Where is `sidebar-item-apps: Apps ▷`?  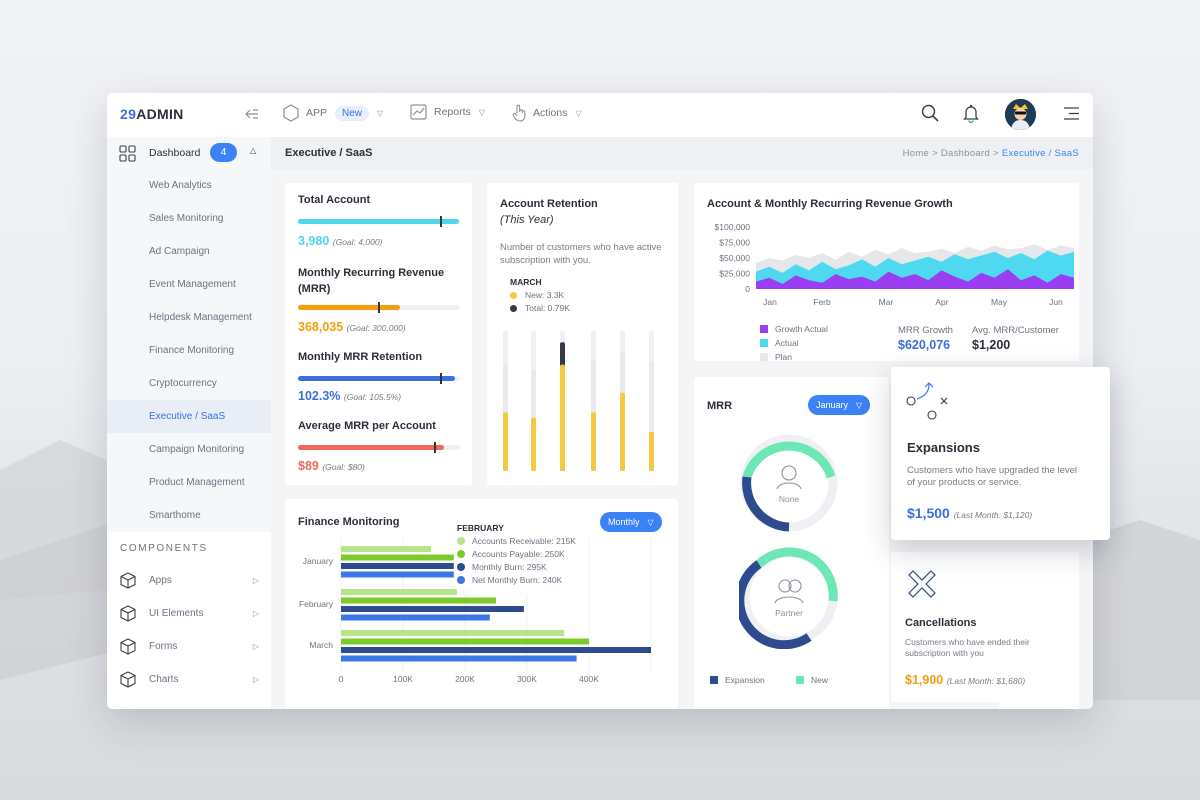
sidebar-item-apps: Apps ▷ is located at coordinates (189, 580).